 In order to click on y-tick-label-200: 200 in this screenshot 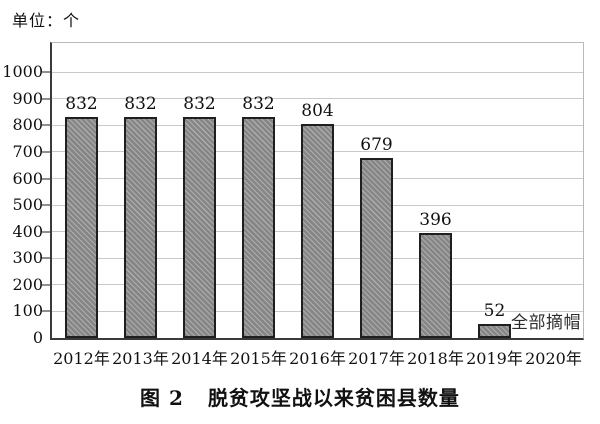, I will do `click(27, 284)`.